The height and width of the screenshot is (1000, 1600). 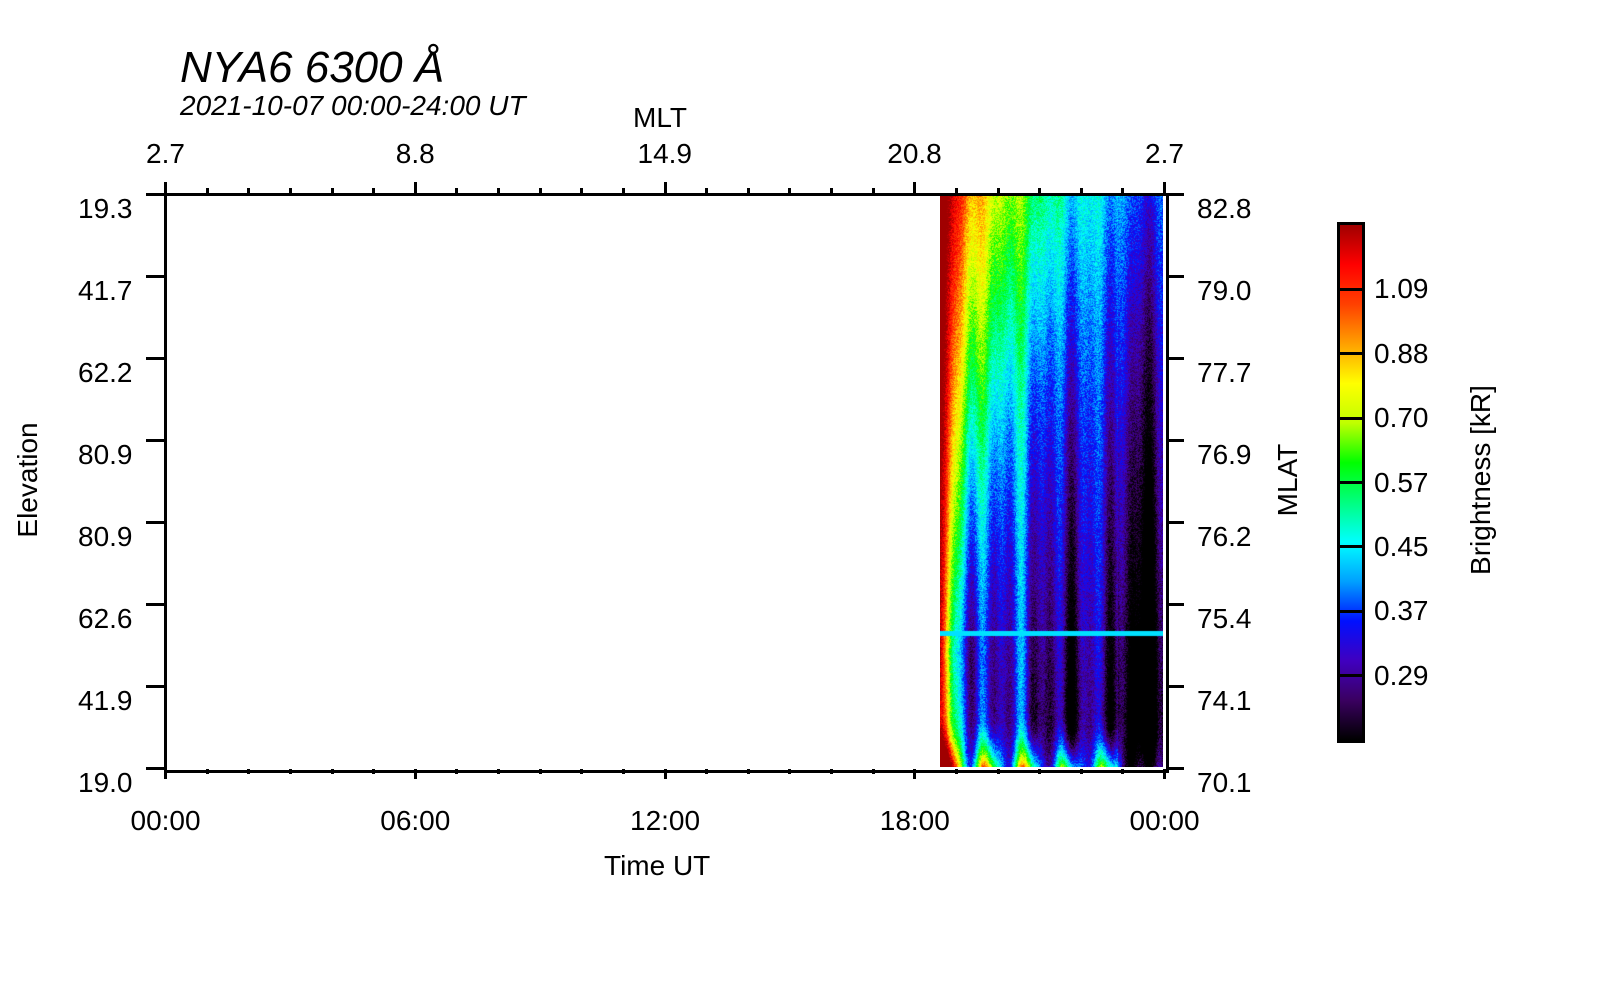 I want to click on top-tick-label: 14.9, so click(x=665, y=153).